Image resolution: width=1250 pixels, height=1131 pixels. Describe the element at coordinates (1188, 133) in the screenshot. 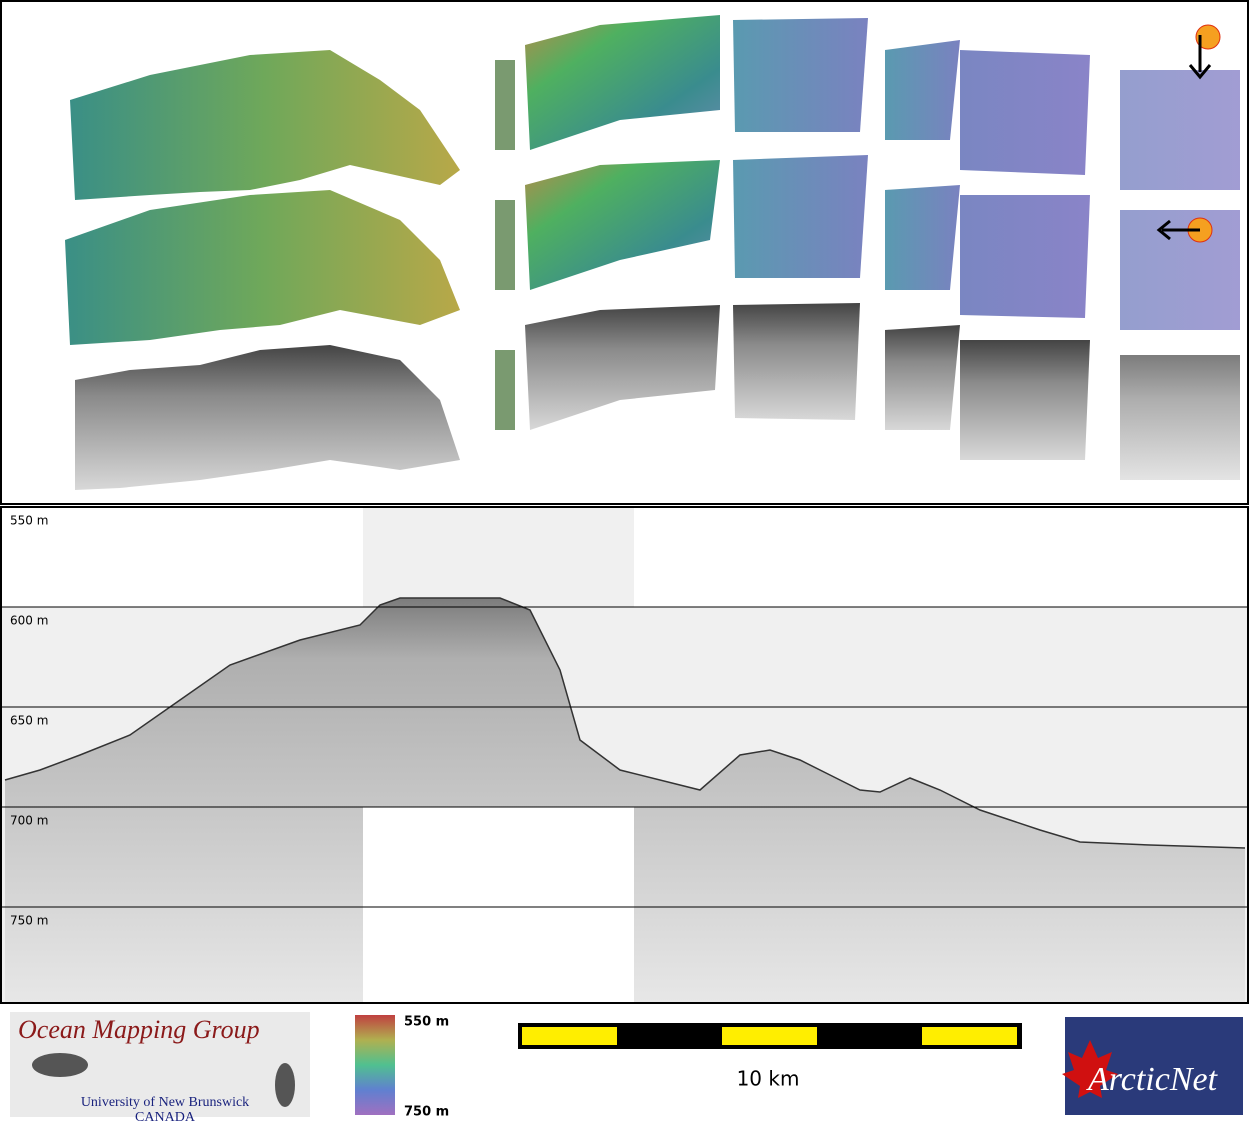

I see `sun-icons` at that location.